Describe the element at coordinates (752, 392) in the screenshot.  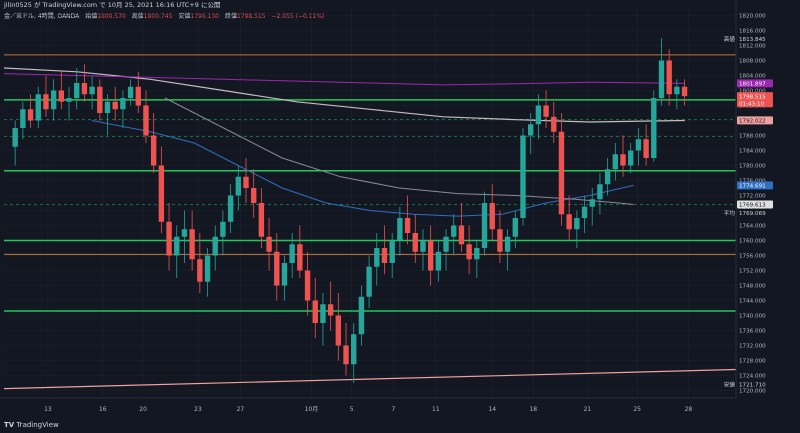
I see `y-tick-label: 1720.000` at that location.